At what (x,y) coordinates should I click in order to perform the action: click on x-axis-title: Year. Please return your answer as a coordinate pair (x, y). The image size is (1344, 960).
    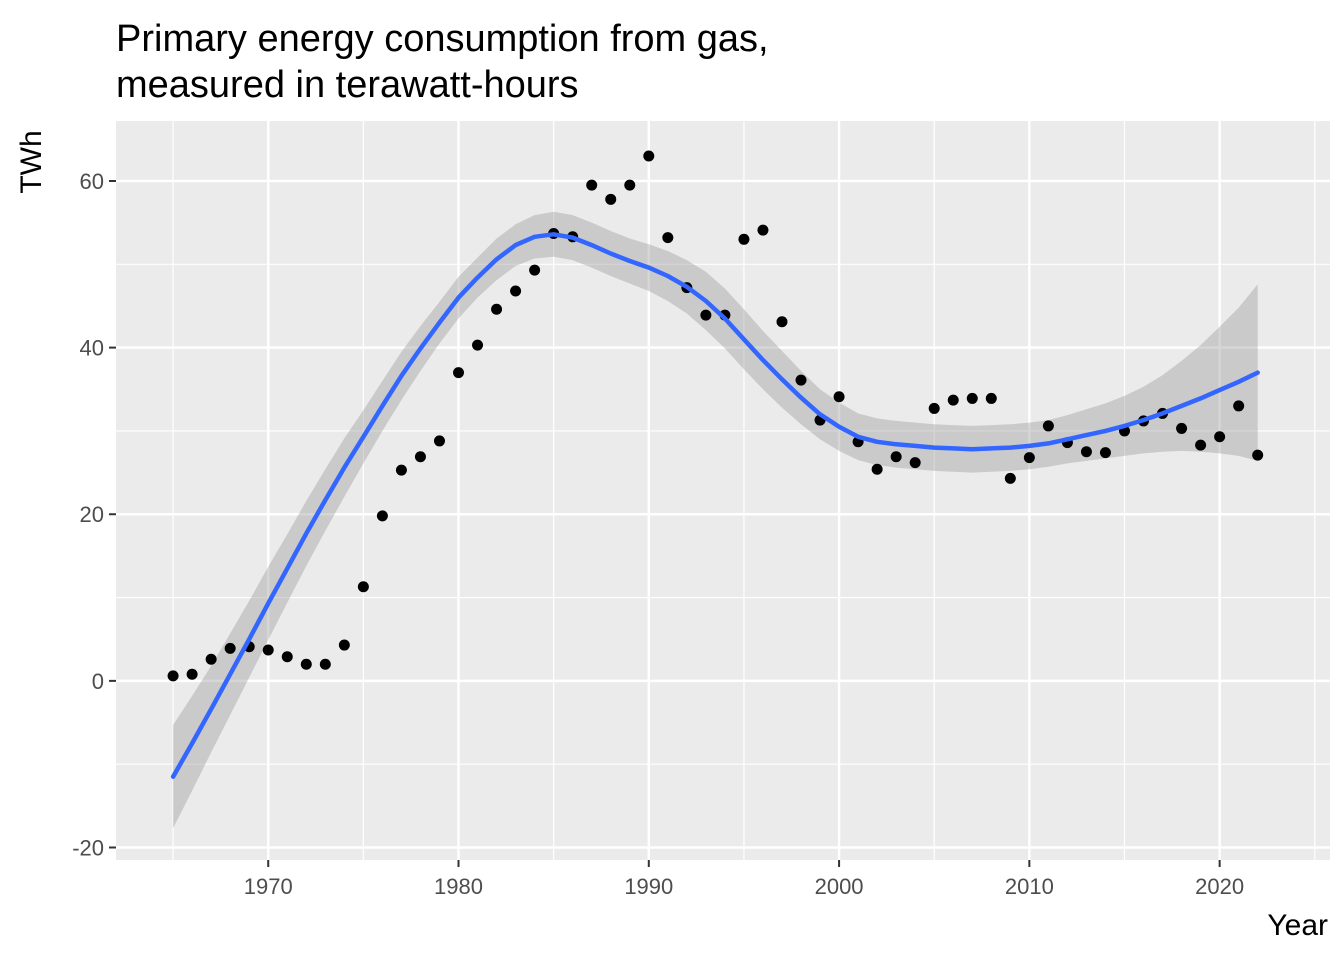
    Looking at the image, I should click on (1297, 925).